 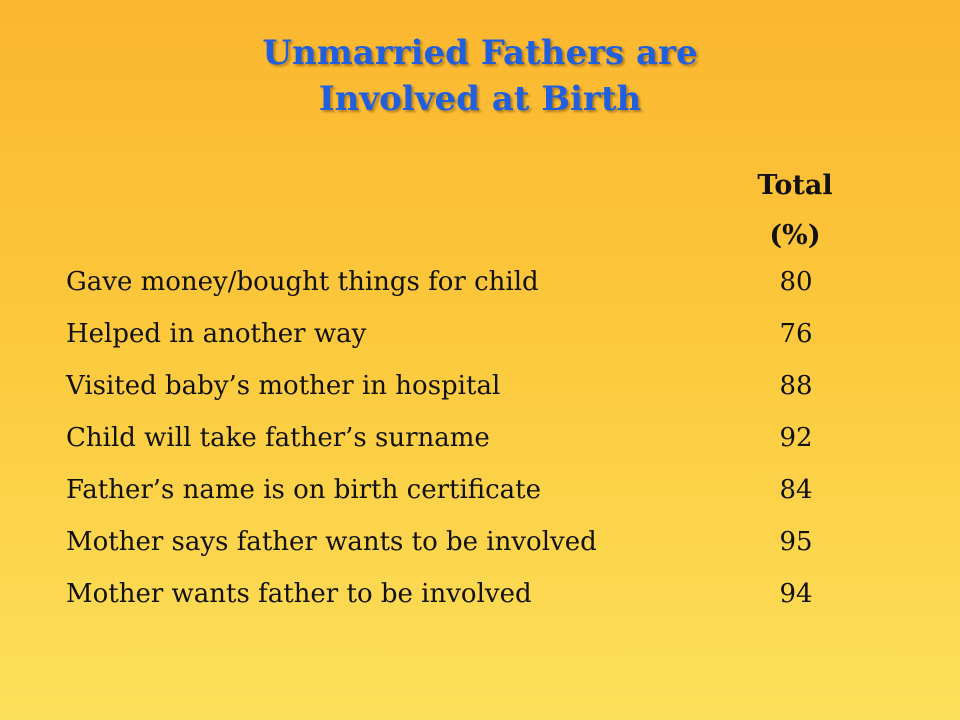 I want to click on row-value: 84, so click(x=796, y=490).